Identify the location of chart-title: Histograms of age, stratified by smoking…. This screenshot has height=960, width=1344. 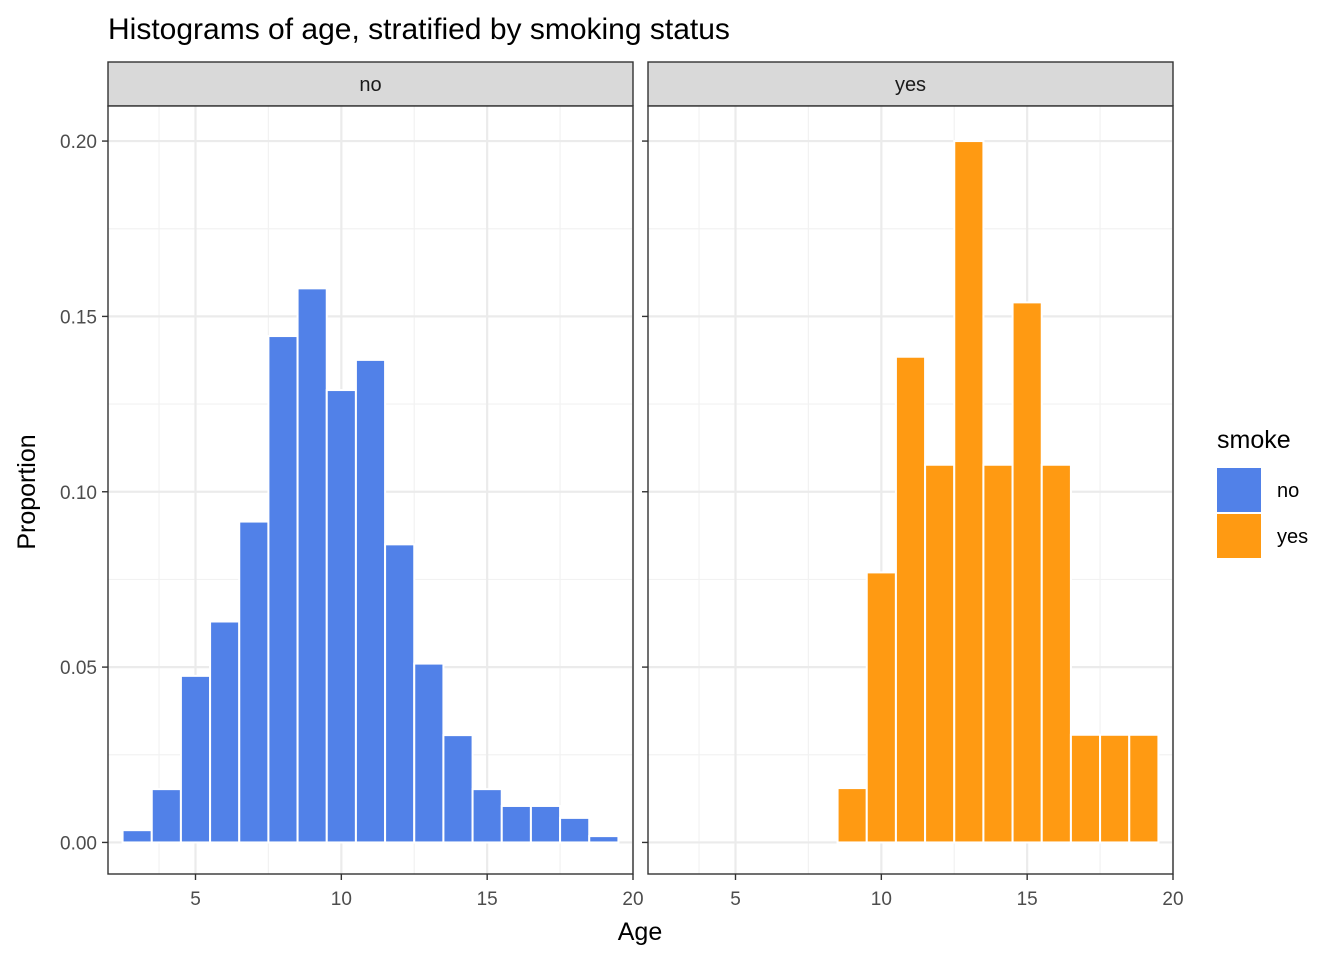
(419, 29).